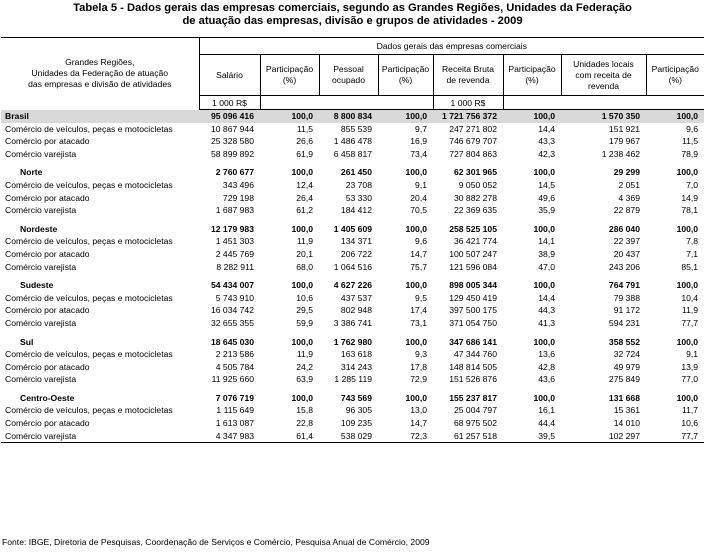 This screenshot has height=553, width=705. What do you see at coordinates (234, 297) in the screenshot?
I see `cell-salario: 5 743 910` at bounding box center [234, 297].